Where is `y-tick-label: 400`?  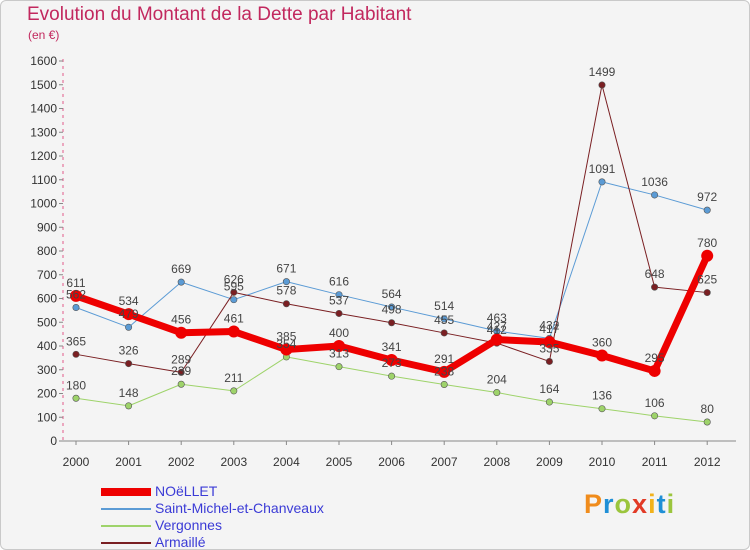 y-tick-label: 400 is located at coordinates (47, 346).